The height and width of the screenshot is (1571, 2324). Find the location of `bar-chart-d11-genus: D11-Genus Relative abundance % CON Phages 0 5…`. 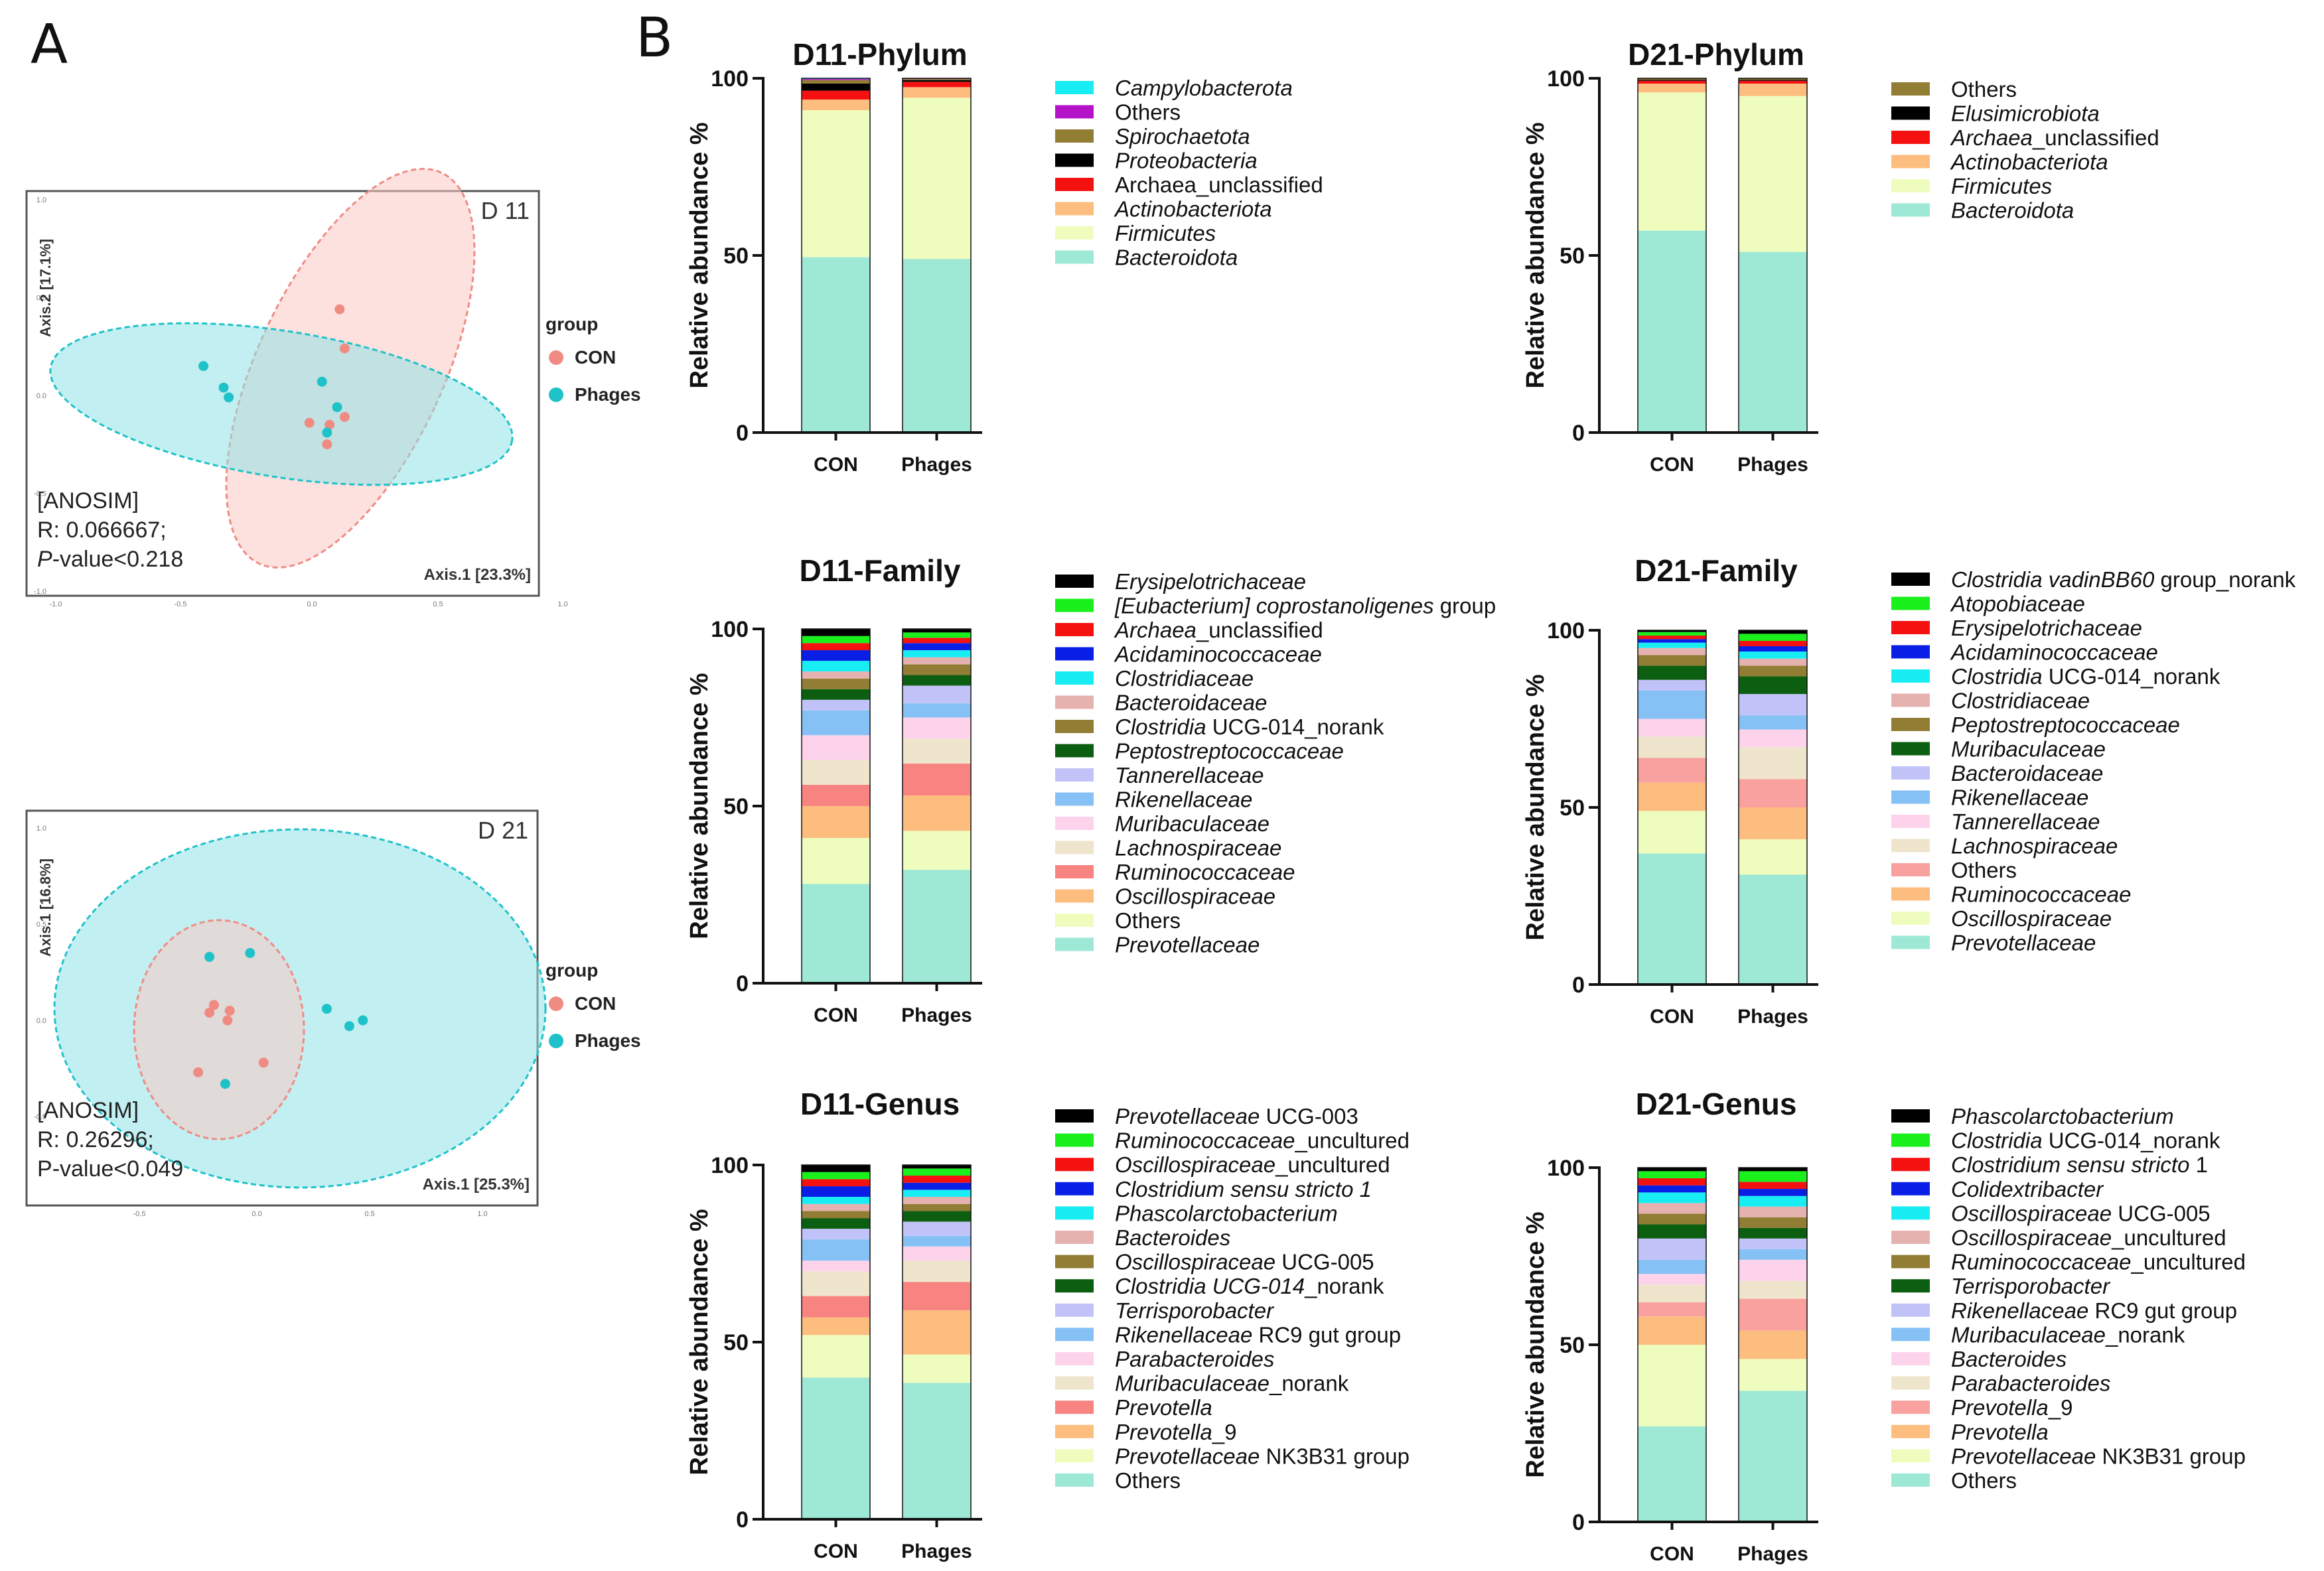

bar-chart-d11-genus: D11-Genus Relative abundance % CON Phages 0 5… is located at coordinates (1048, 1324).